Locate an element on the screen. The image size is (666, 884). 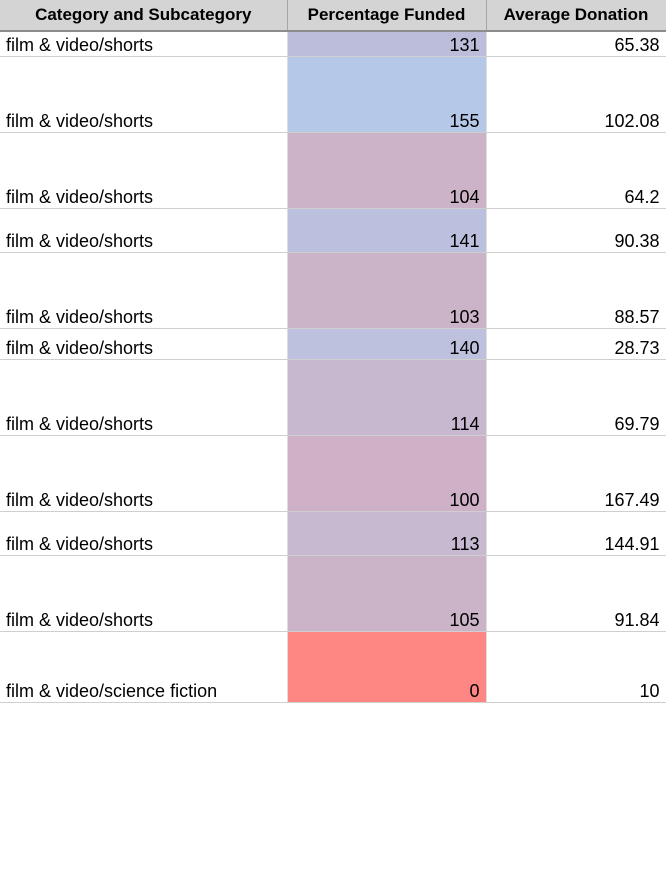
percentage-funded-cell: 155 is located at coordinates (387, 94).